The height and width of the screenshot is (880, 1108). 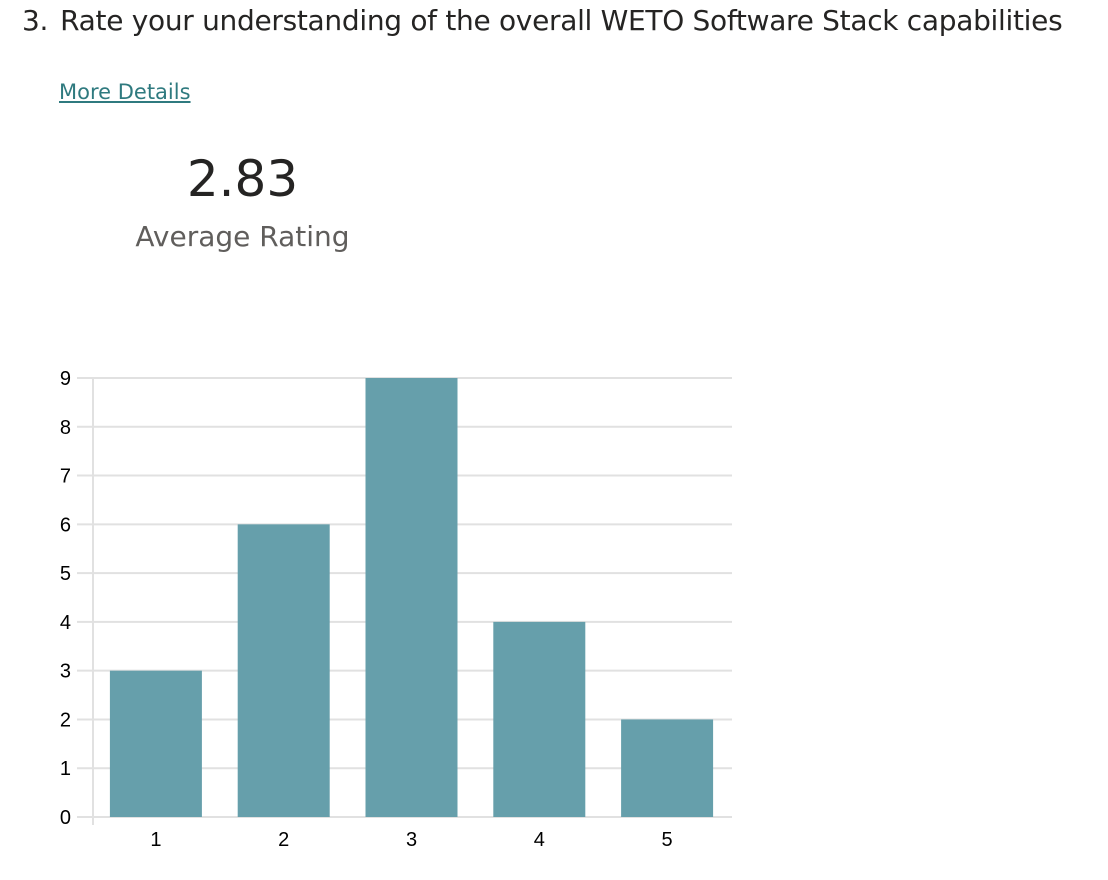 What do you see at coordinates (65, 720) in the screenshot?
I see `y-tick-label: 2` at bounding box center [65, 720].